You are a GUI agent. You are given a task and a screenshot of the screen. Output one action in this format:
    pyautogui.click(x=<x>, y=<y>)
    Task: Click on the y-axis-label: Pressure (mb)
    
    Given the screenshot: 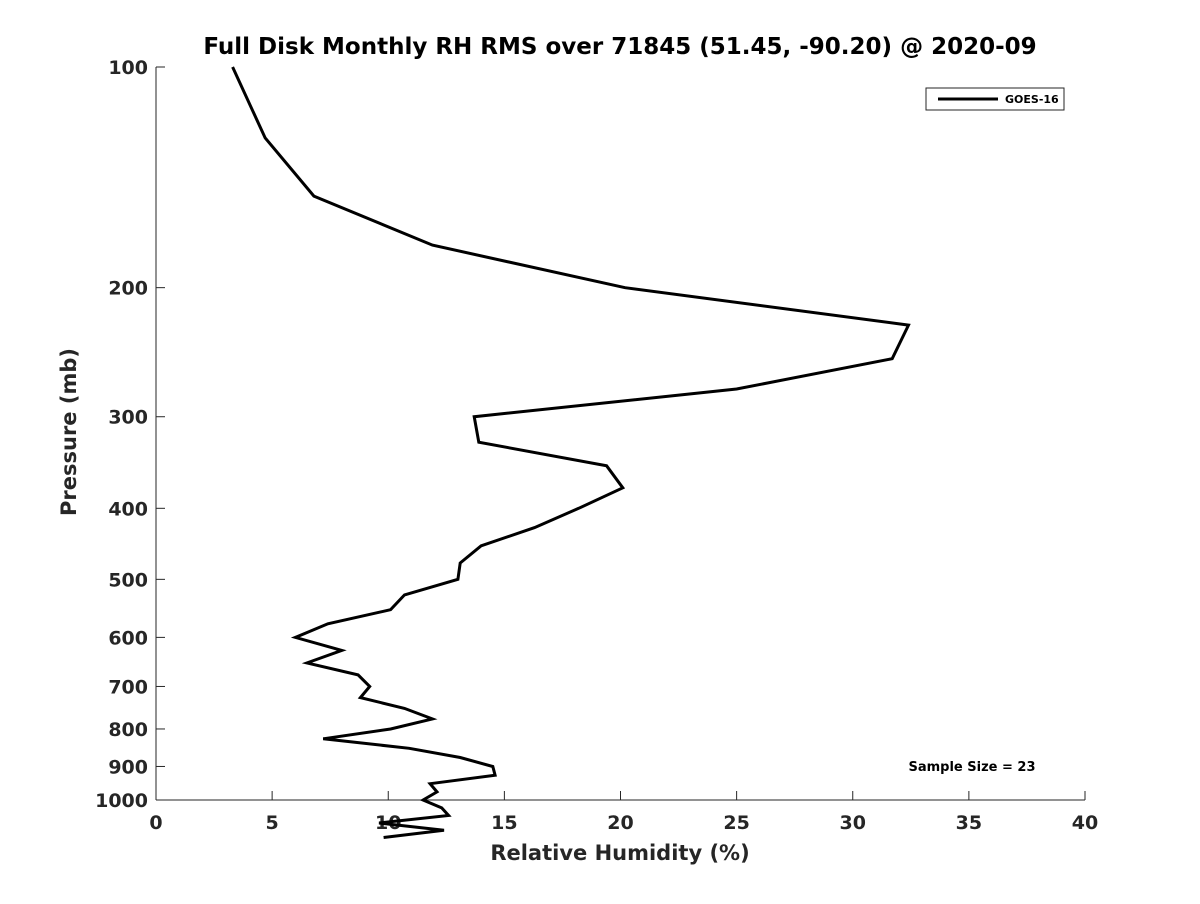 What is the action you would take?
    pyautogui.click(x=69, y=432)
    